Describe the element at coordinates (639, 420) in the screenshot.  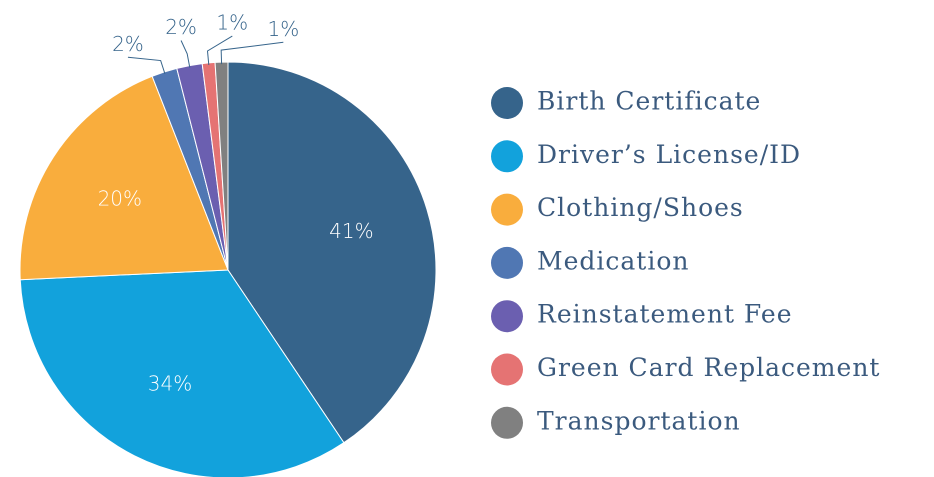
I see `legend-label: Transportation` at that location.